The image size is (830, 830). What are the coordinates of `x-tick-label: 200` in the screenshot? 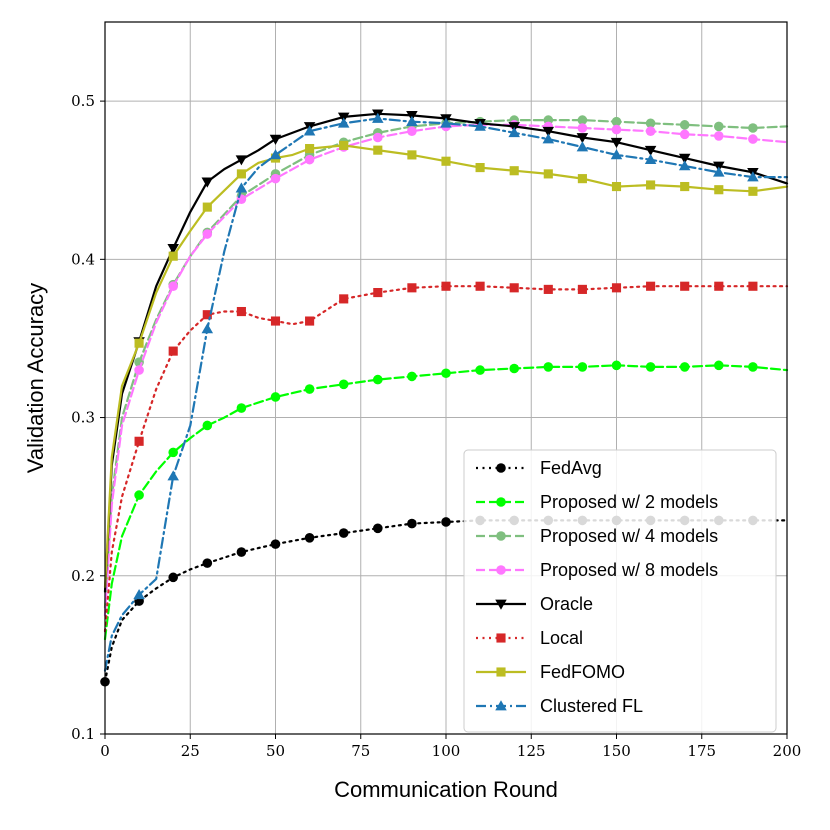 It's located at (787, 751).